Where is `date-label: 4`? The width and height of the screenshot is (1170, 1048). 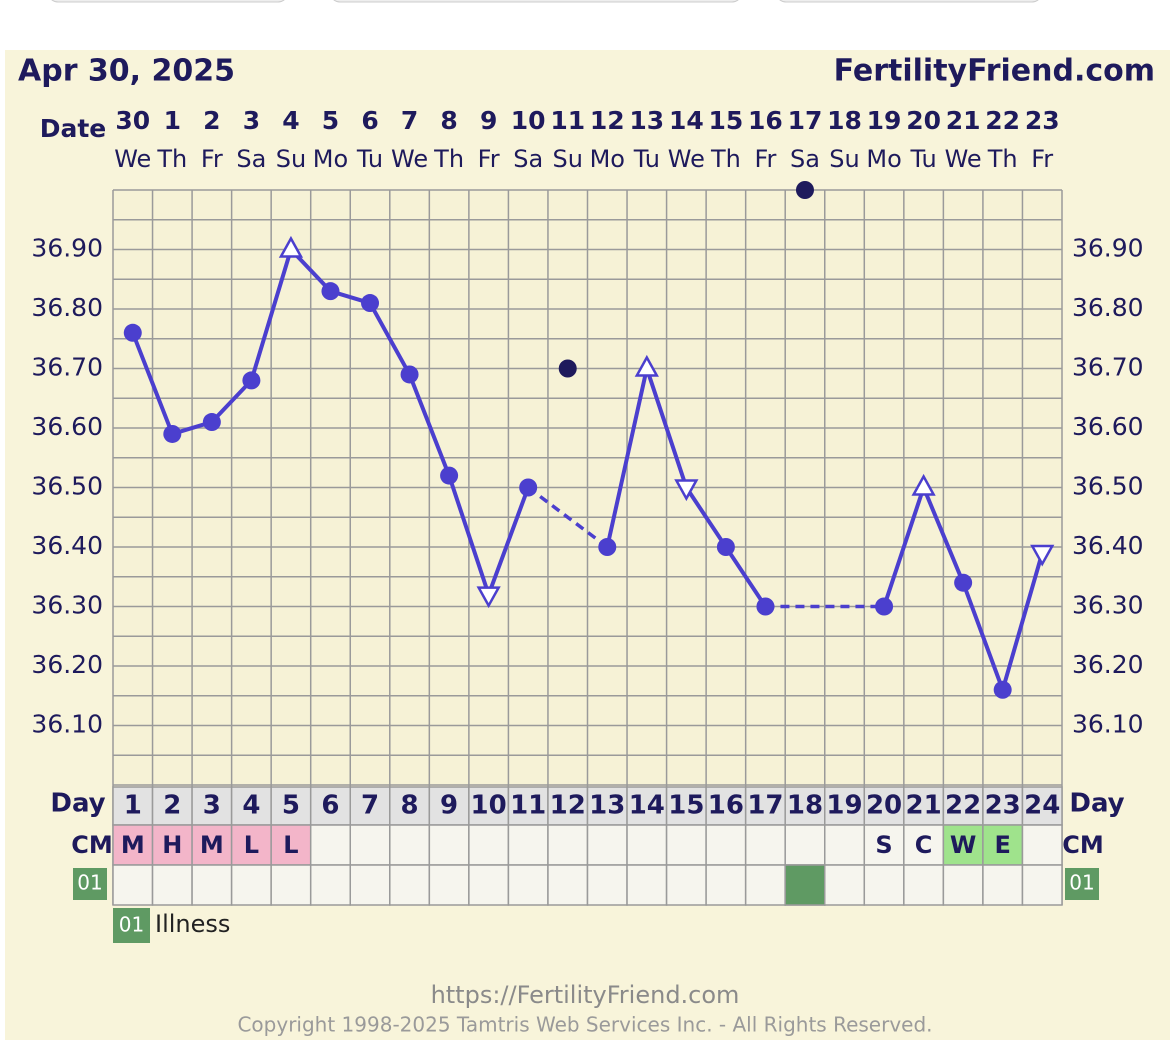
date-label: 4 is located at coordinates (290, 120).